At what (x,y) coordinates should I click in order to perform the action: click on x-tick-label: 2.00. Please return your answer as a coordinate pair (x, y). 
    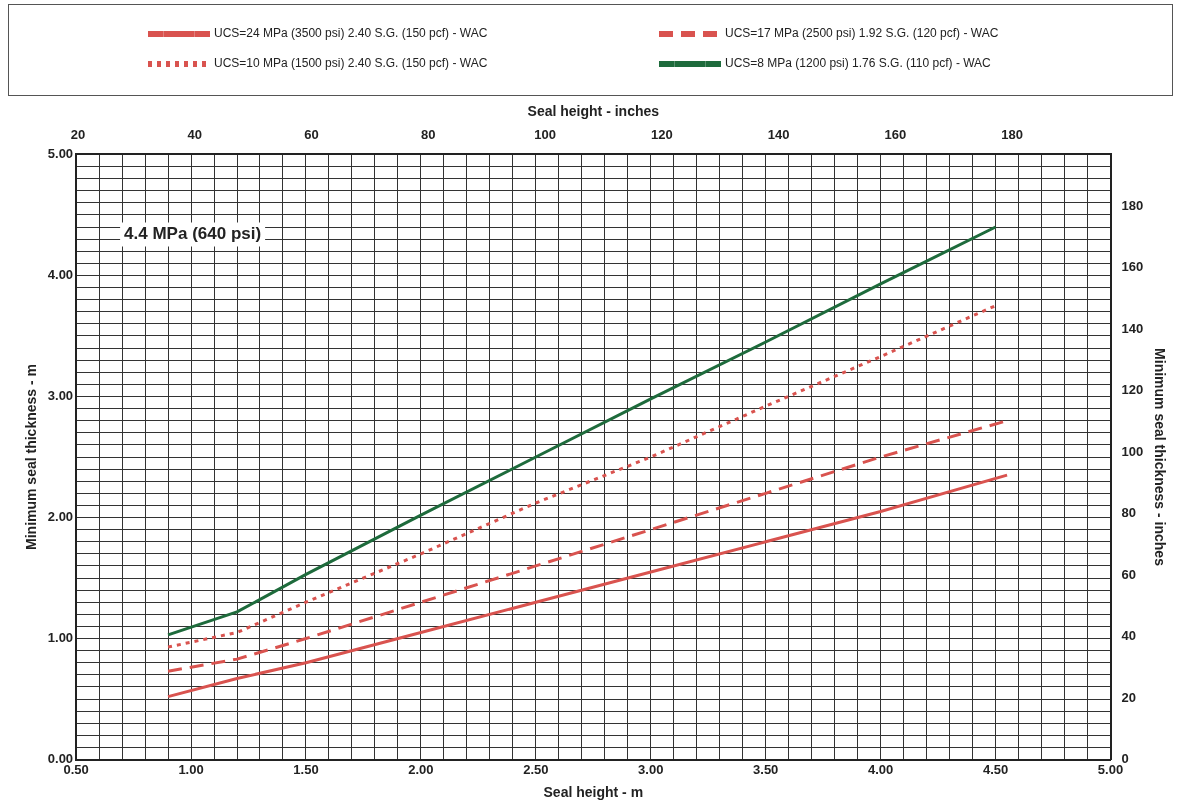
    Looking at the image, I should click on (421, 769).